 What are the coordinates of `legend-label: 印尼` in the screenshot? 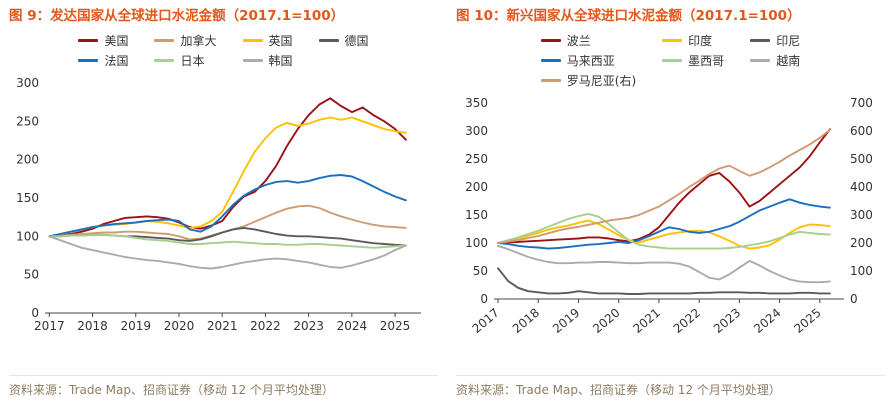 It's located at (788, 40).